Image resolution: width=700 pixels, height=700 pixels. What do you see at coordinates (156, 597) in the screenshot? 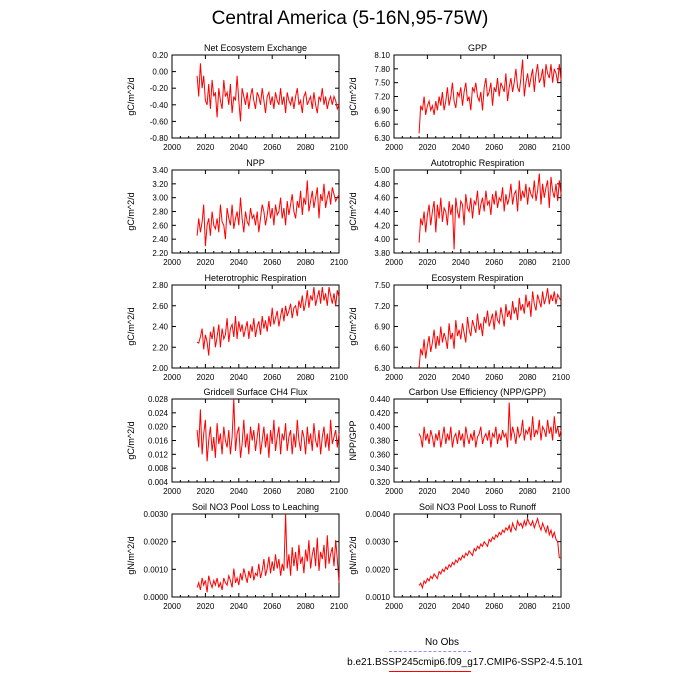
I see `y-tick-label: 0.0000` at bounding box center [156, 597].